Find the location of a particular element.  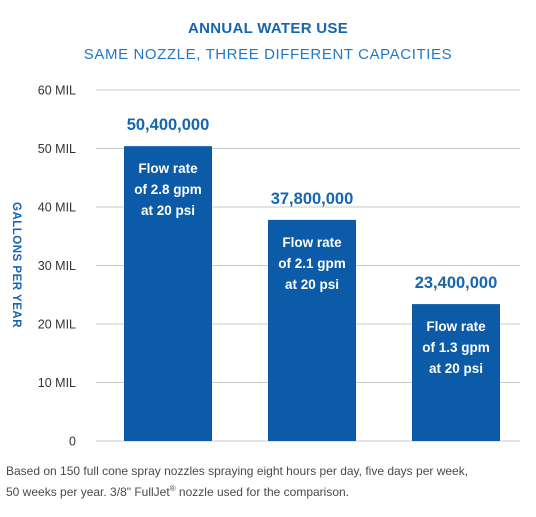

registered-mark: ® is located at coordinates (172, 488).